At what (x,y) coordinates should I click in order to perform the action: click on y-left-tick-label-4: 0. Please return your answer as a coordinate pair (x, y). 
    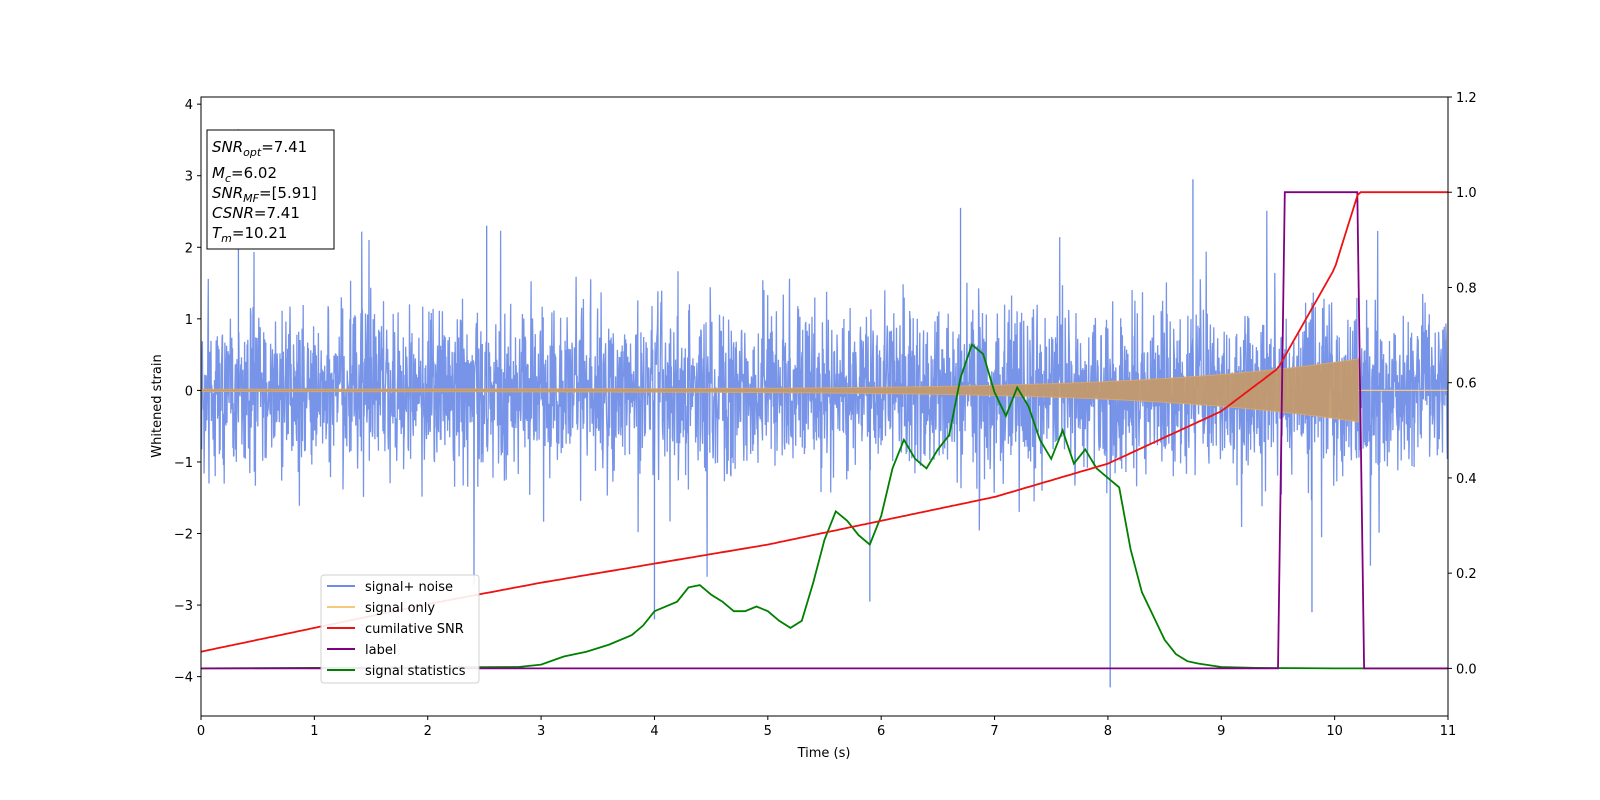
    Looking at the image, I should click on (189, 391).